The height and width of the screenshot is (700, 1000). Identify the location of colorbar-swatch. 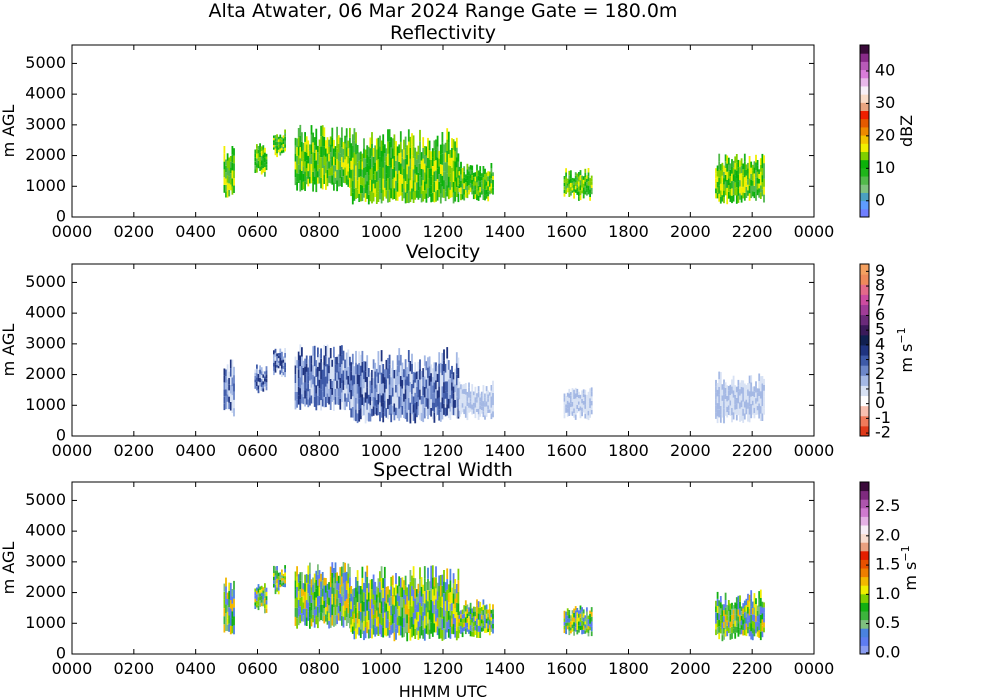
(864, 269).